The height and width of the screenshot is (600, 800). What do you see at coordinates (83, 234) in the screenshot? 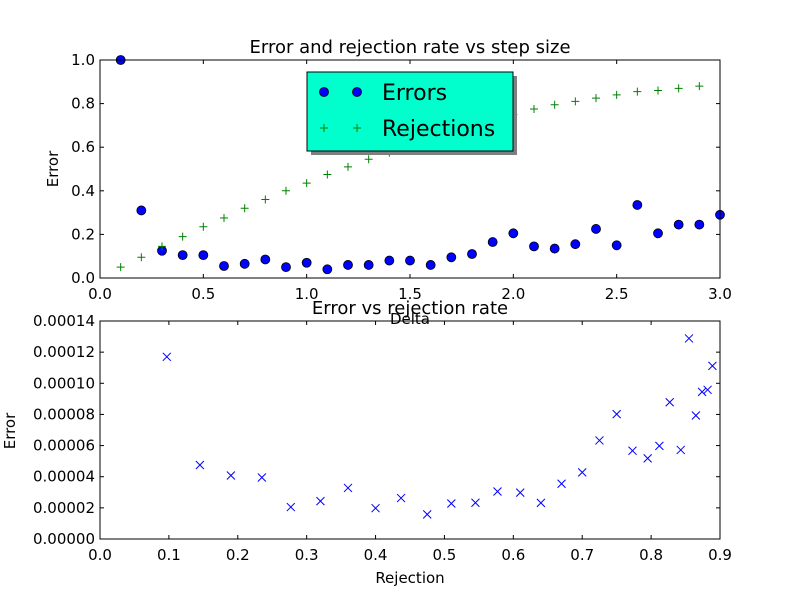
I see `top-y-tick-label: 0.2` at bounding box center [83, 234].